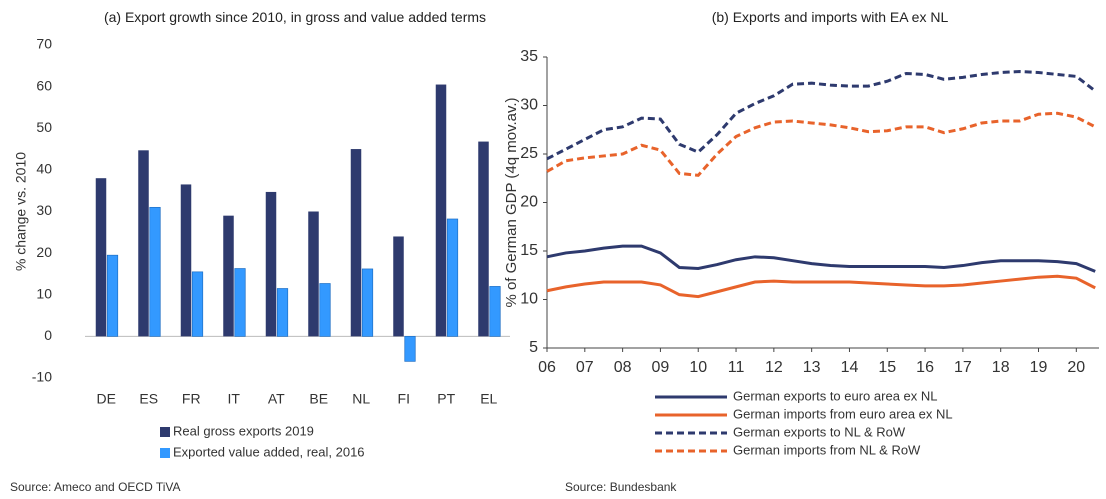 This screenshot has height=499, width=1106. Describe the element at coordinates (511, 202) in the screenshot. I see `y-axis-label: % of German GDP (4q mov.av.)` at that location.